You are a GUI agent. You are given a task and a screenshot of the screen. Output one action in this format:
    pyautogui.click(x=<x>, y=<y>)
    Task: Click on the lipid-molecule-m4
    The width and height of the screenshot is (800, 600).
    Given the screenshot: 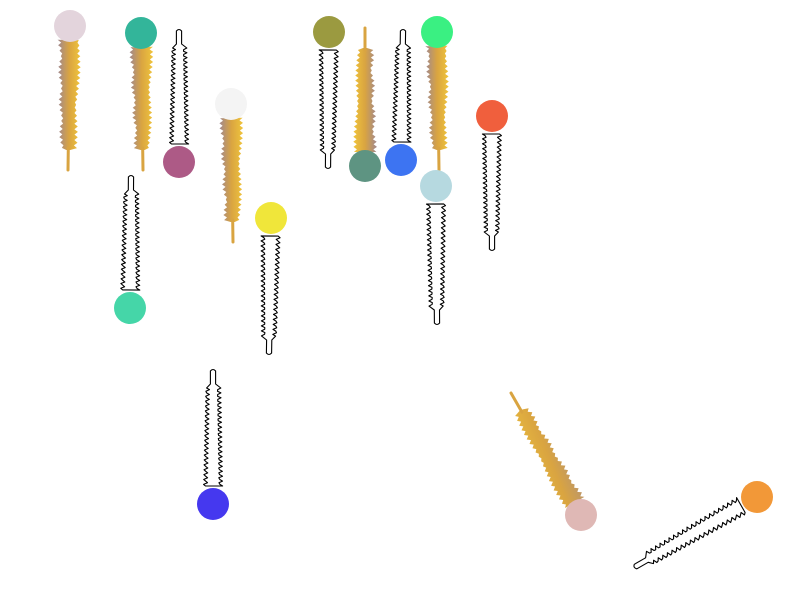 What is the action you would take?
    pyautogui.click(x=130, y=249)
    